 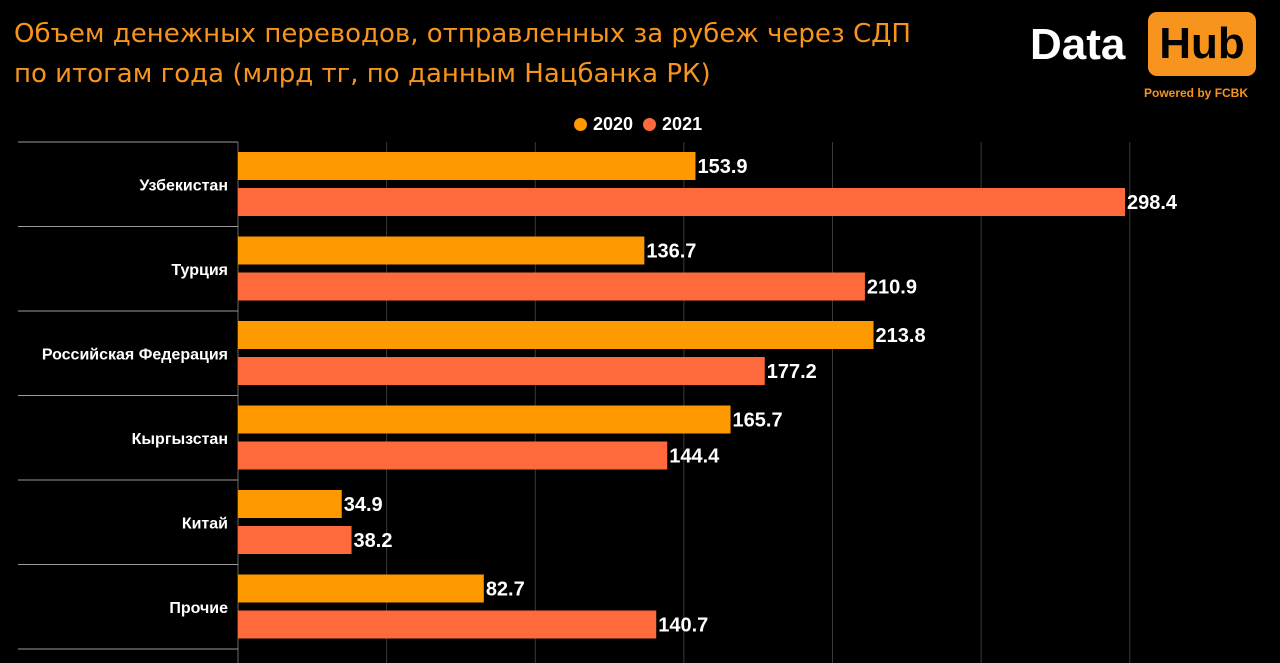 I want to click on logo-data-text: Data, so click(x=1078, y=44).